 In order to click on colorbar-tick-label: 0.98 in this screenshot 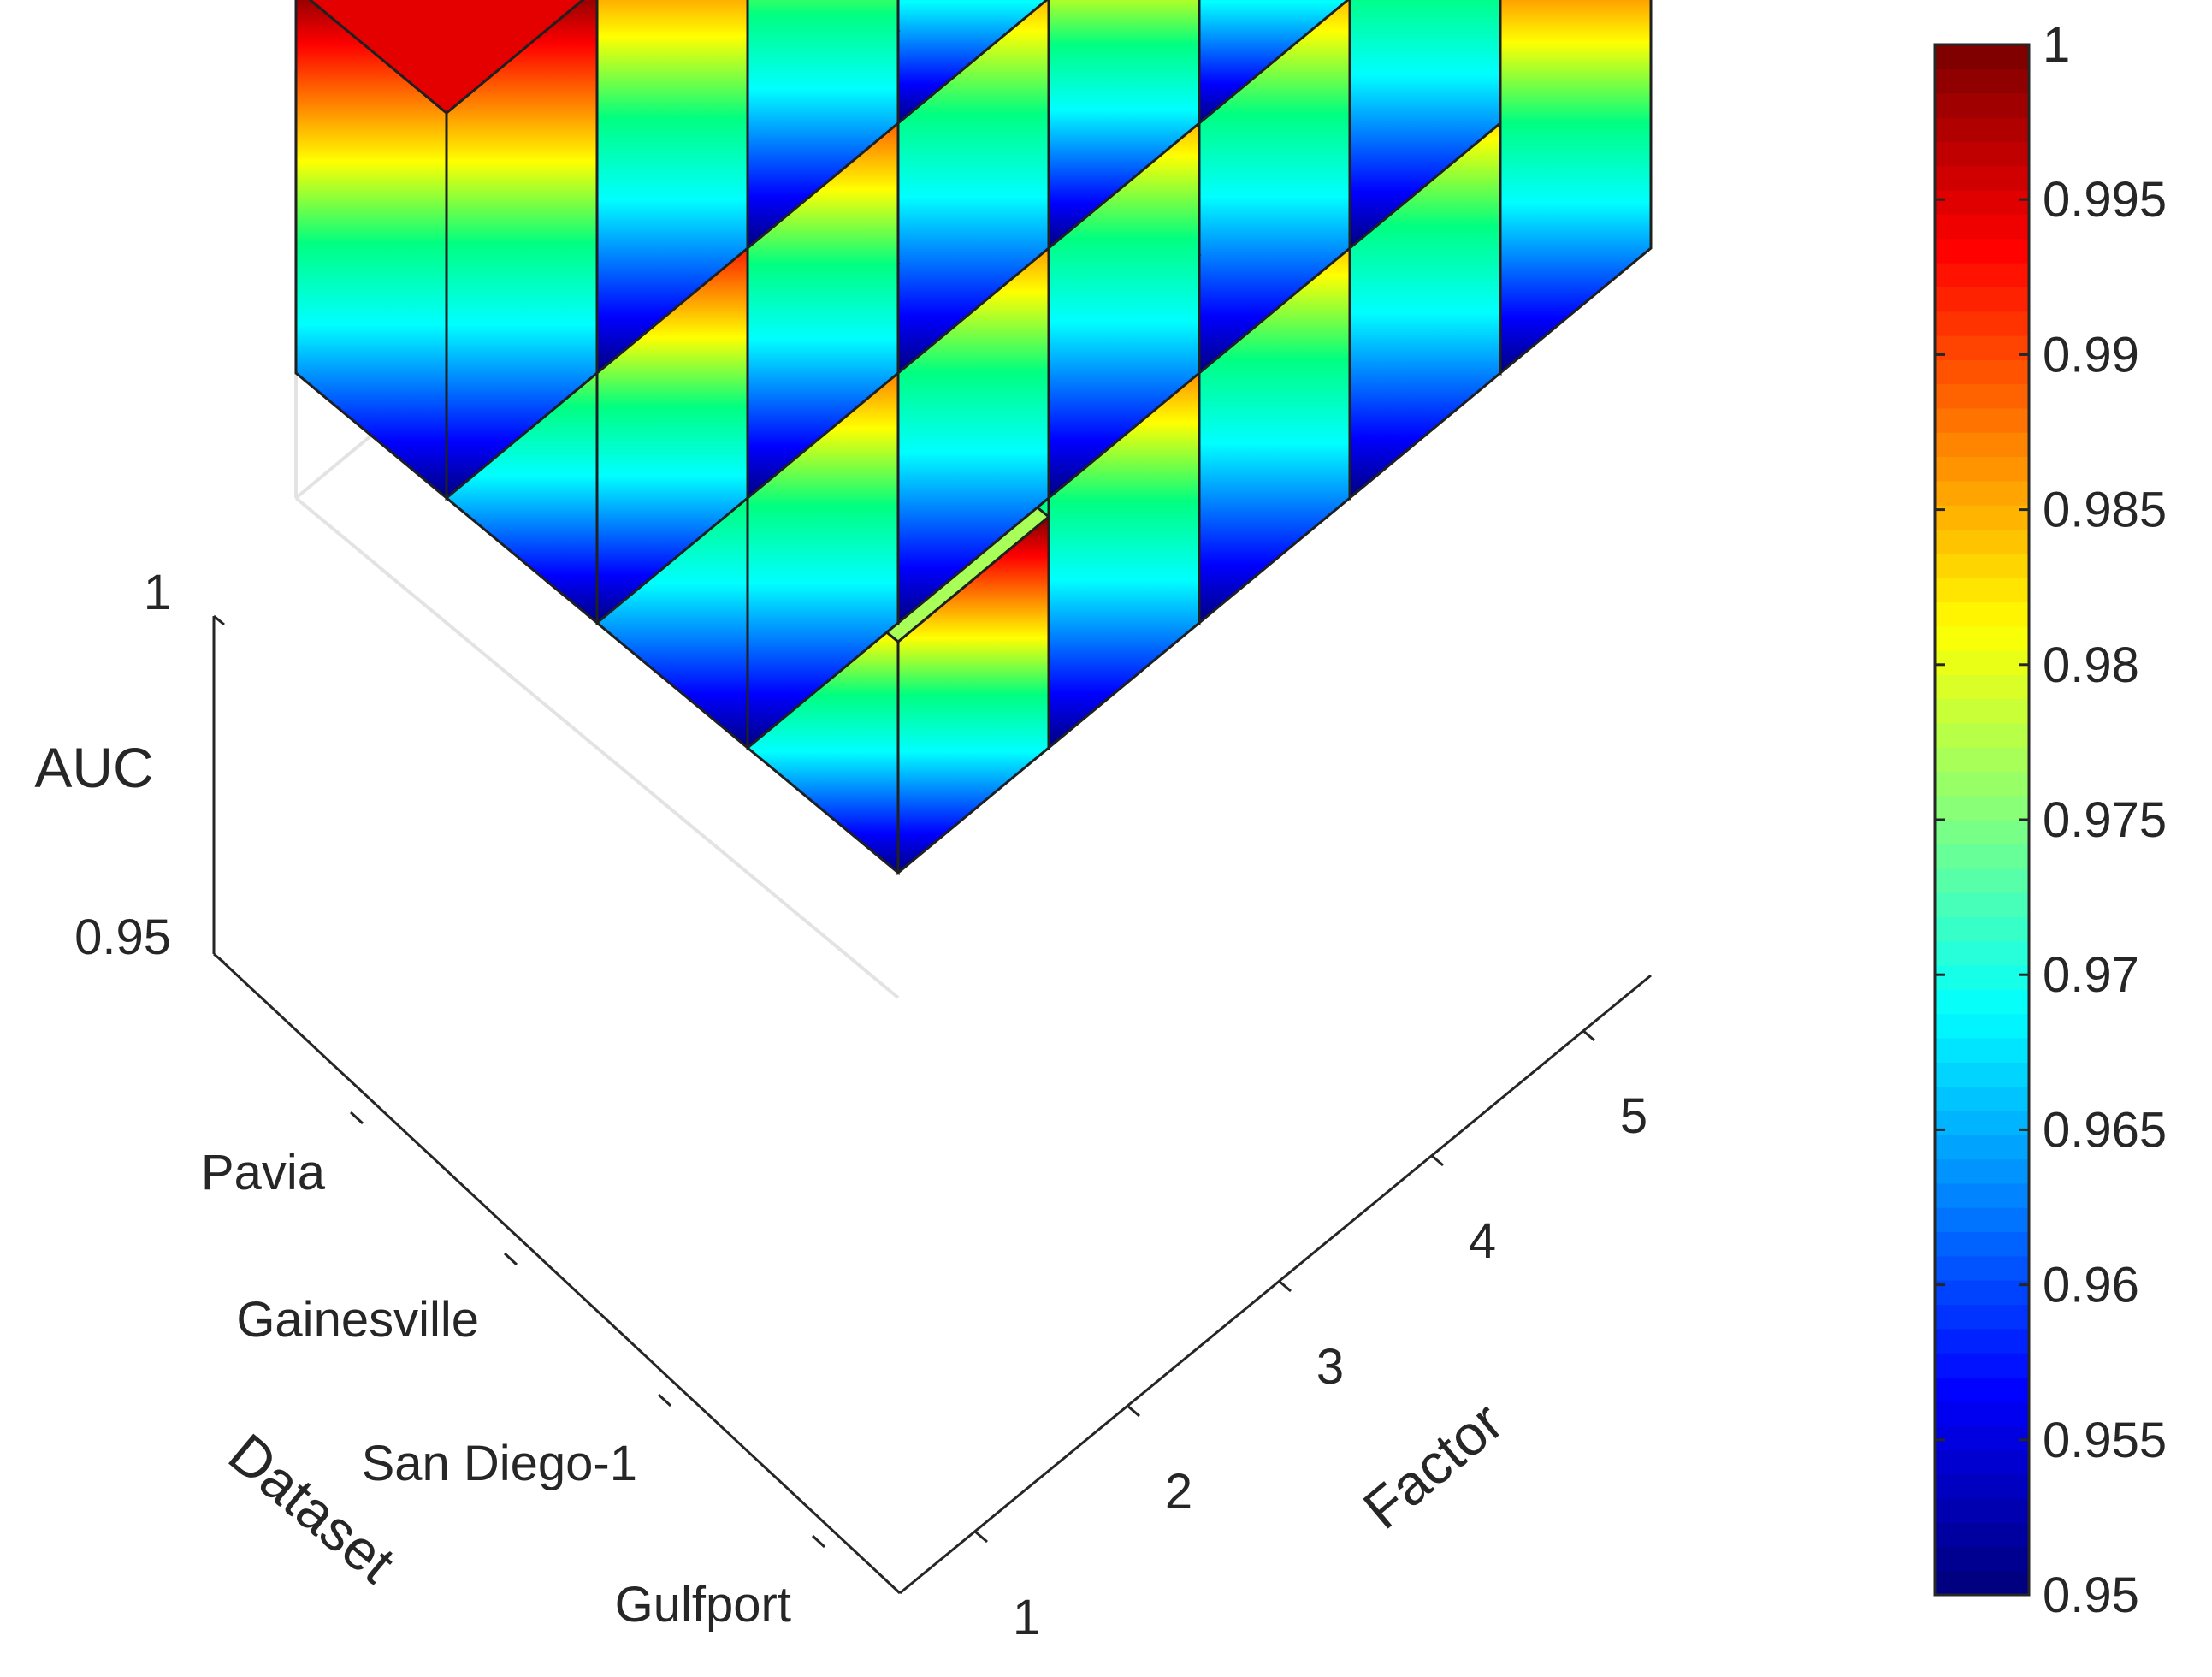, I will do `click(2091, 665)`.